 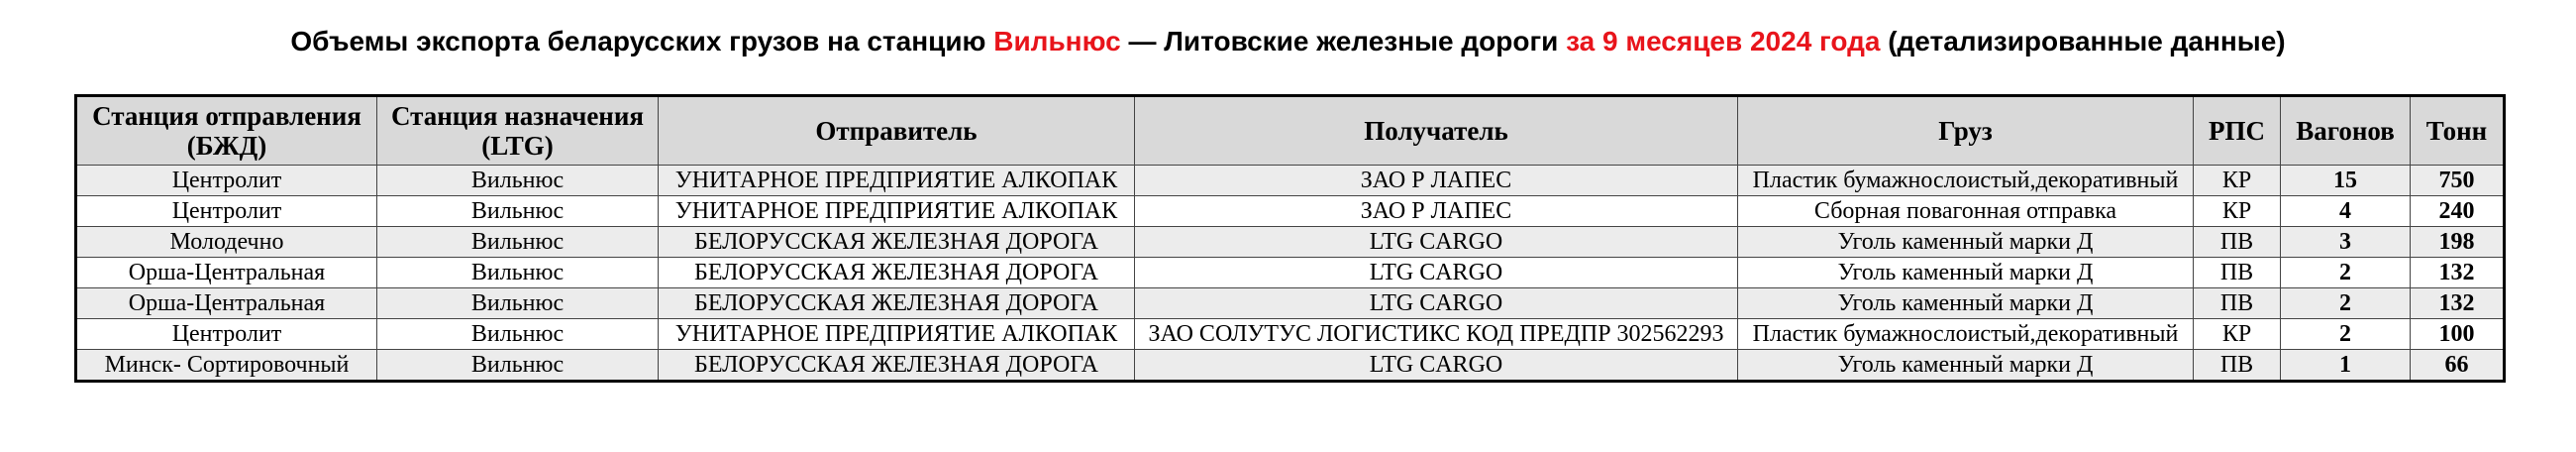 I want to click on table-cell: 15, so click(x=2345, y=180).